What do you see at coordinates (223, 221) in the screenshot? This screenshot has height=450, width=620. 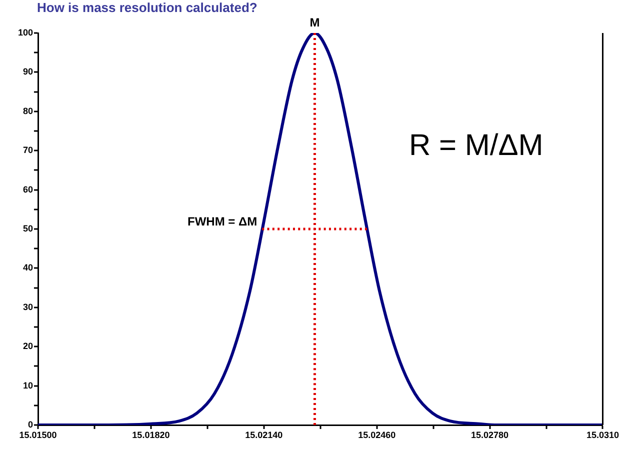 I see `annotation: FWHM = ΔM` at bounding box center [223, 221].